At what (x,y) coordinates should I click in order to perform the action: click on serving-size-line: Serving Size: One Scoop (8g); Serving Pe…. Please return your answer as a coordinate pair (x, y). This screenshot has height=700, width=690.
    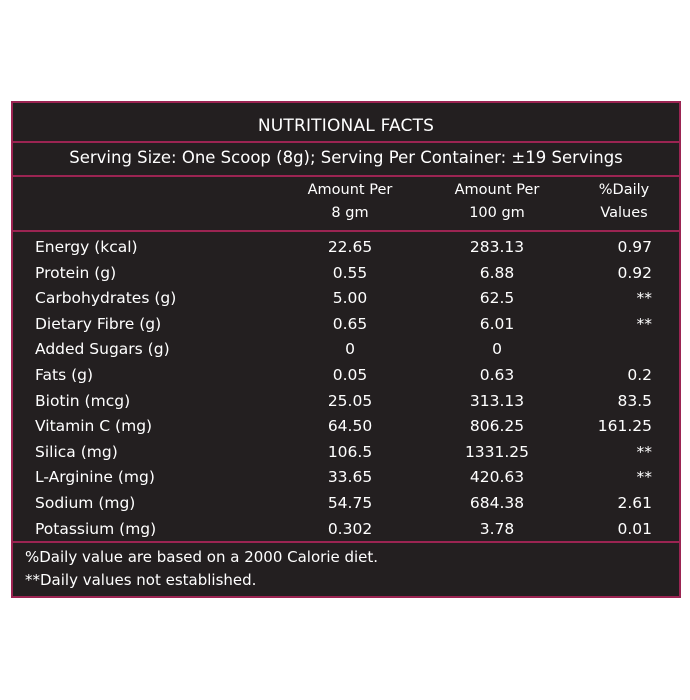
    Looking at the image, I should click on (346, 160).